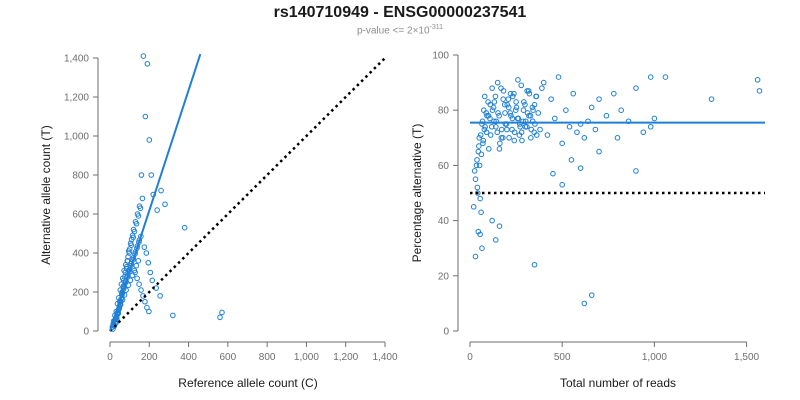 The height and width of the screenshot is (400, 800). Describe the element at coordinates (247, 383) in the screenshot. I see `left-x-axis-title: Reference allele count (C)` at that location.